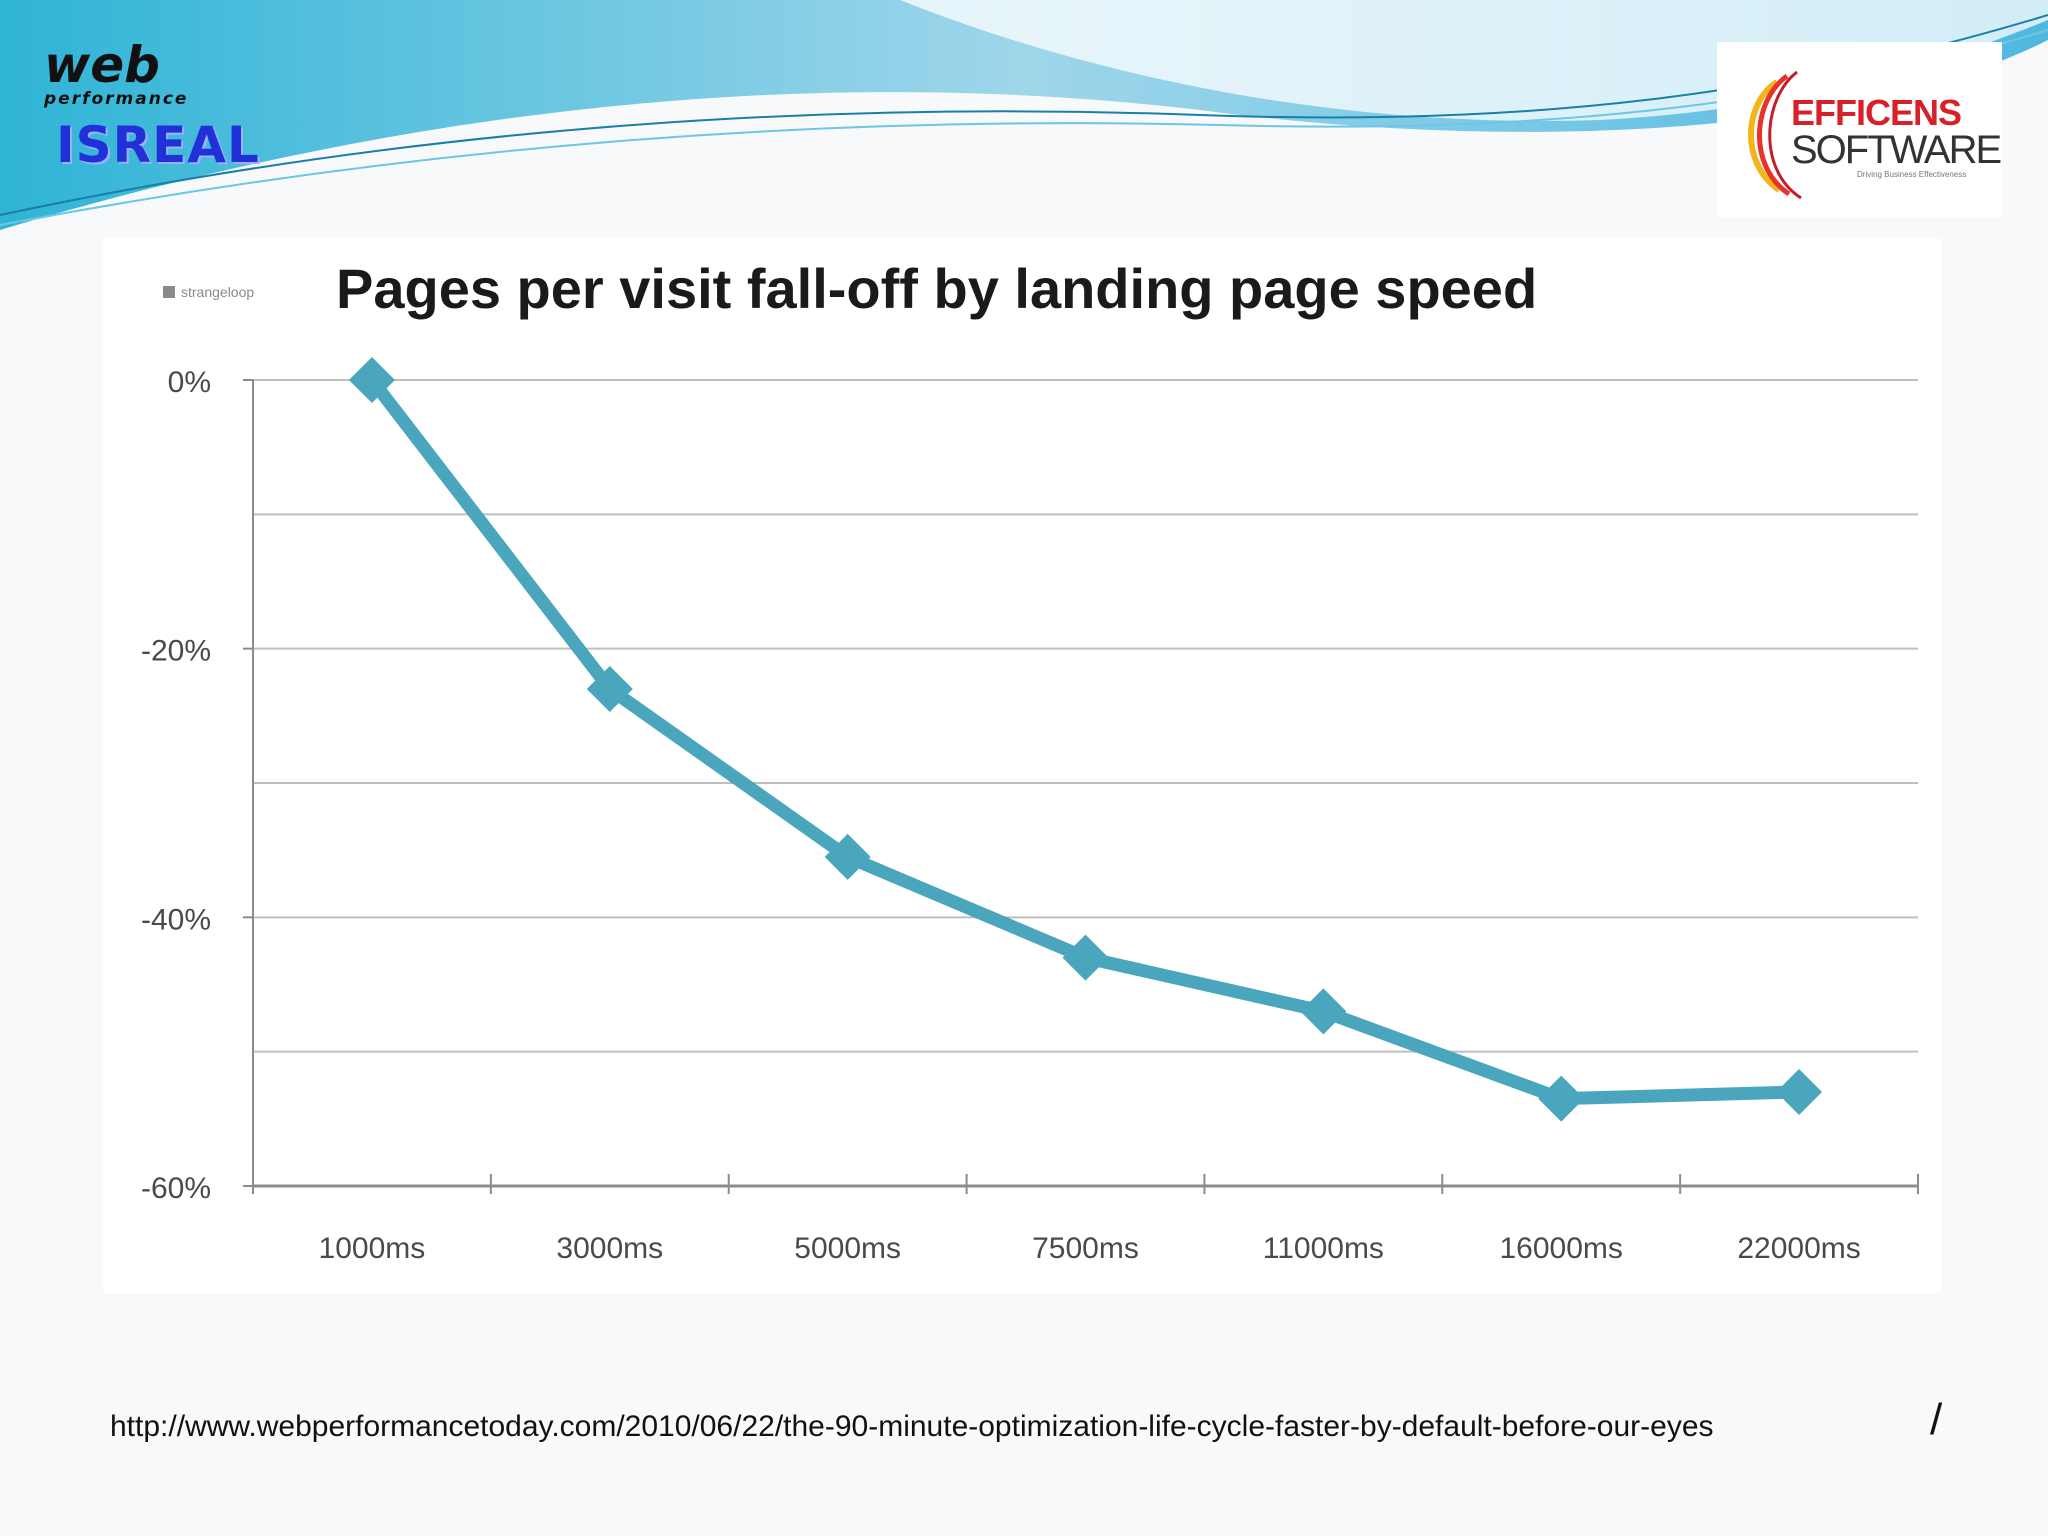 This screenshot has width=2048, height=1536. I want to click on efficens-name: EFFICENS, so click(1876, 112).